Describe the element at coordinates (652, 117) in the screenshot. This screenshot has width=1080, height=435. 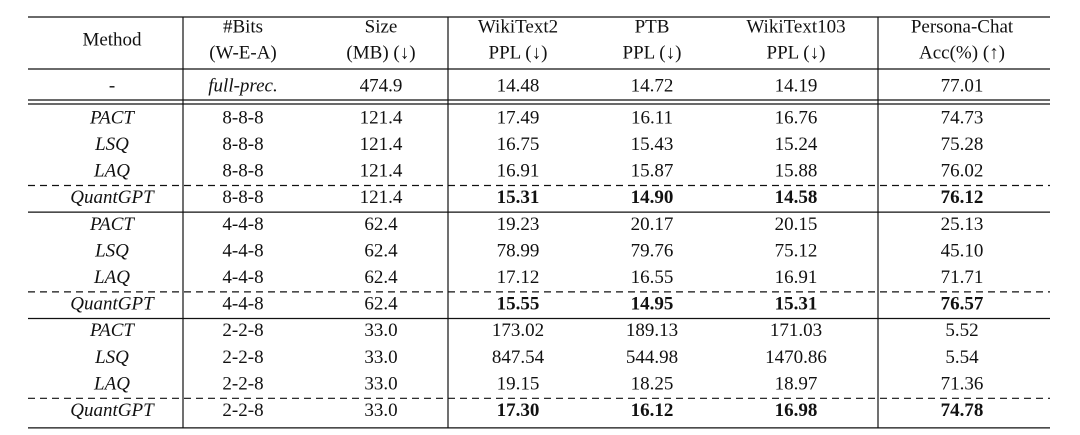
I see `cell: 16.11` at that location.